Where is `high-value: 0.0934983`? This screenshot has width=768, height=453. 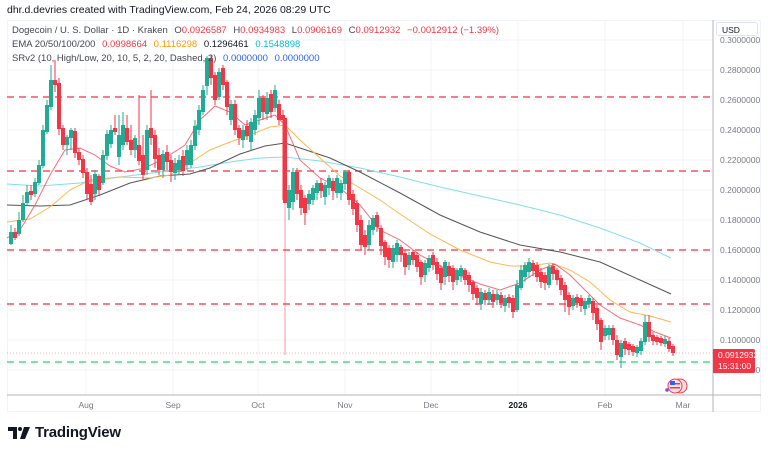 high-value: 0.0934983 is located at coordinates (263, 30).